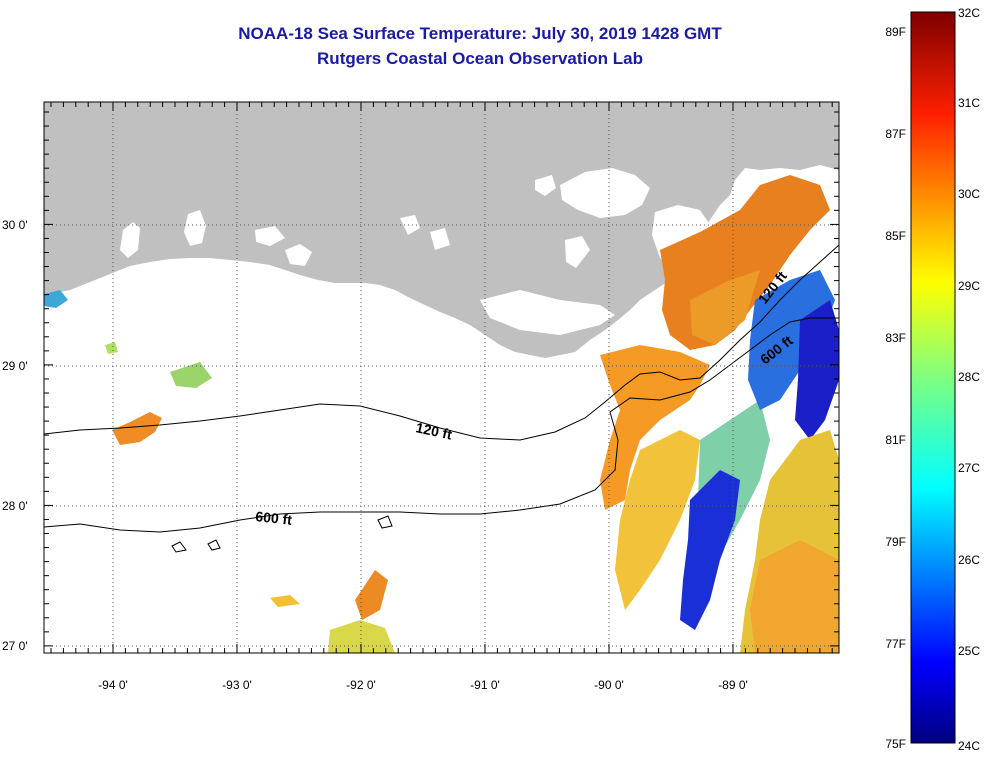  Describe the element at coordinates (15, 506) in the screenshot. I see `lat-tick-label: 28 0'` at that location.